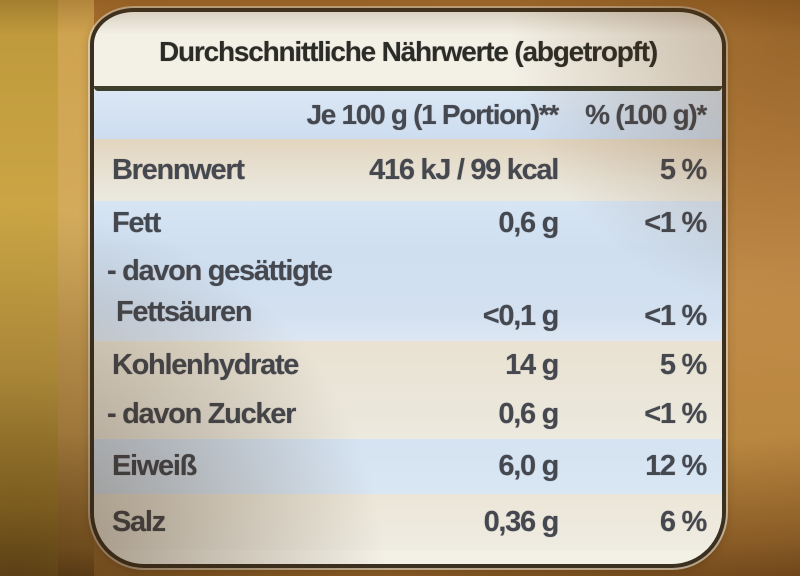 This screenshot has width=800, height=576. What do you see at coordinates (139, 521) in the screenshot?
I see `nutrient-name: Salz` at bounding box center [139, 521].